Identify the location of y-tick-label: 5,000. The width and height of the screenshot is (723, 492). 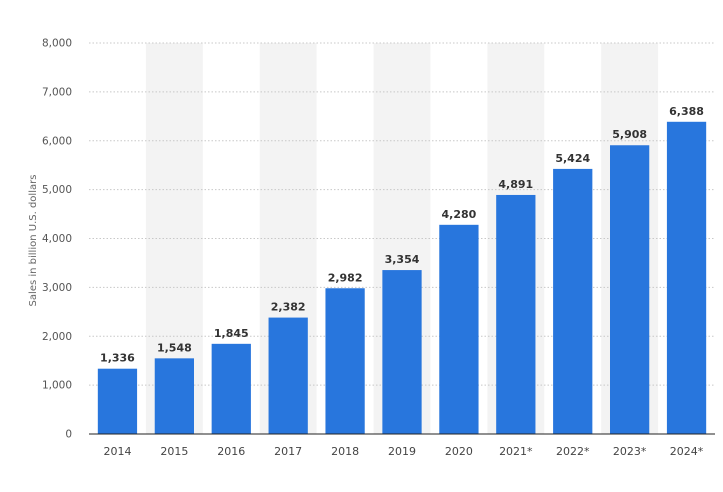
(57, 190).